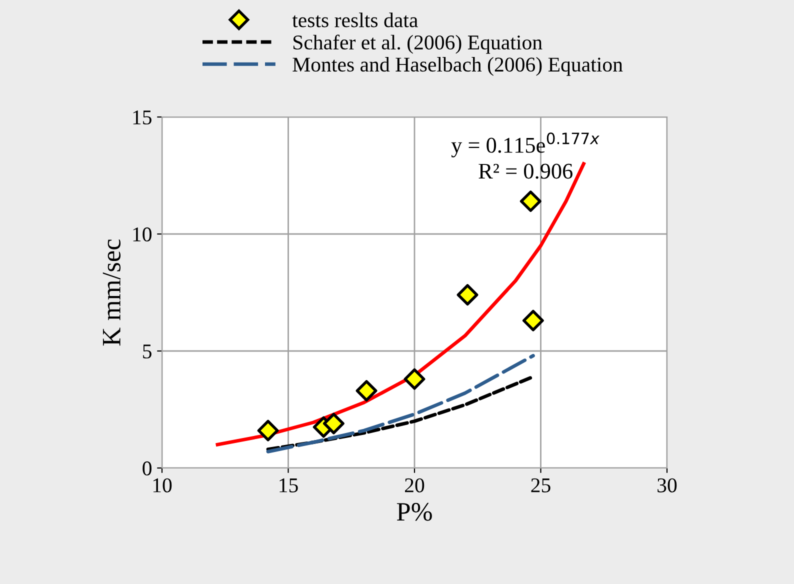  Describe the element at coordinates (525, 171) in the screenshot. I see `annotation: R² = 0.906` at that location.